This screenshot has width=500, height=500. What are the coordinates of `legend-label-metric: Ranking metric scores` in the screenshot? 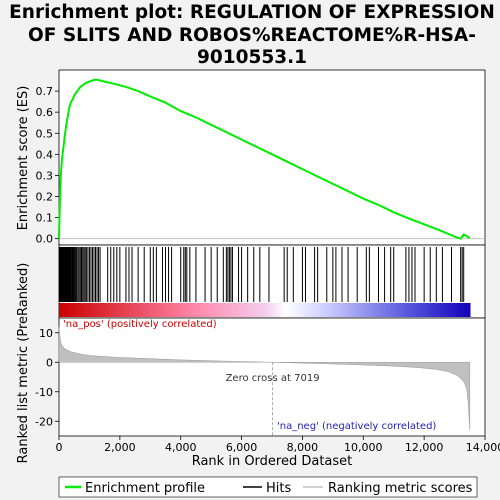 It's located at (400, 488).